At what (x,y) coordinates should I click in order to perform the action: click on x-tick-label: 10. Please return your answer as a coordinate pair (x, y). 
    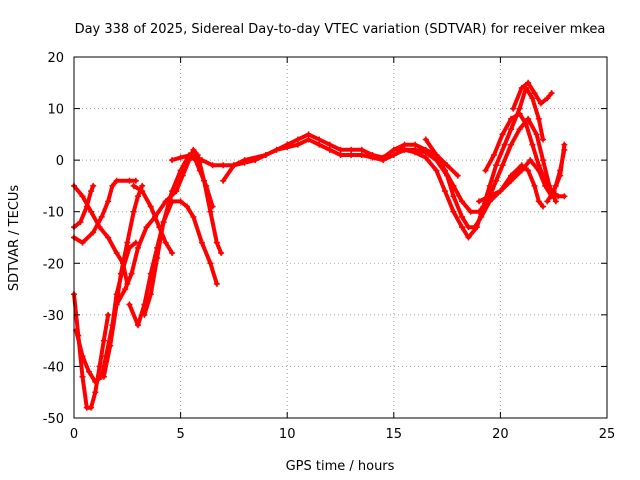
    Looking at the image, I should click on (287, 434).